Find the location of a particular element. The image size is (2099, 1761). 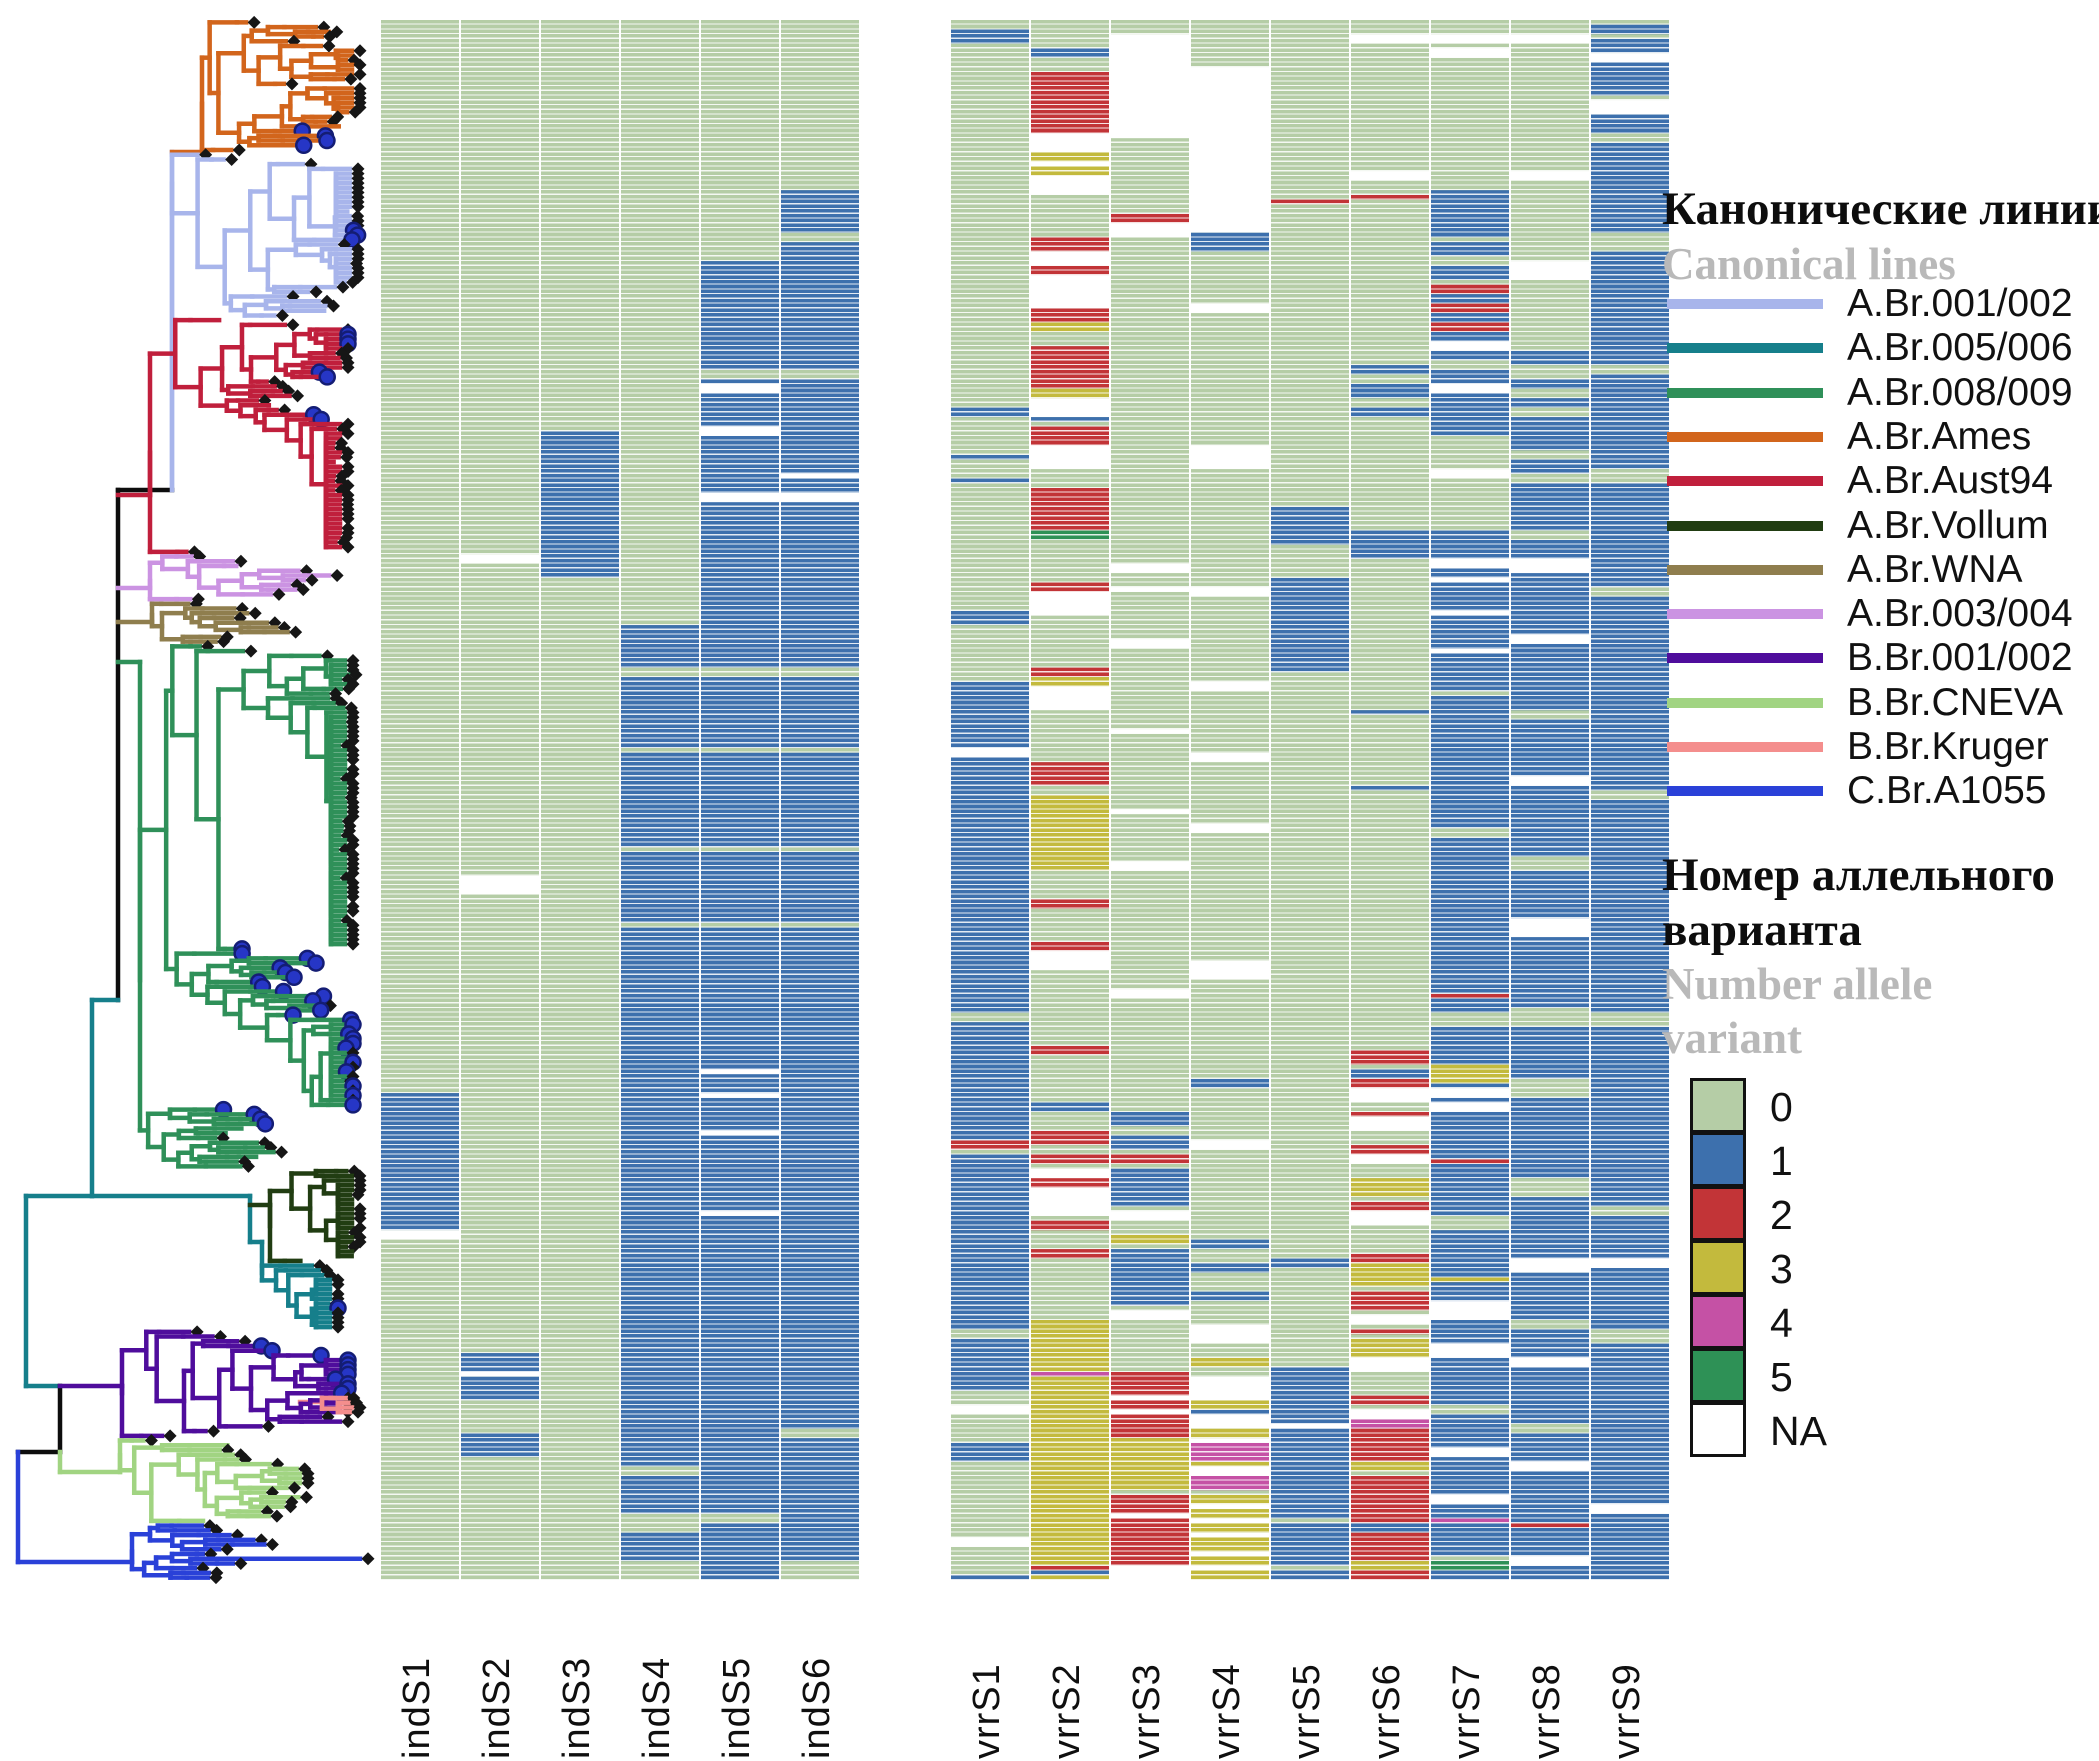

column-label-indS3: indS3 is located at coordinates (577, 1707).